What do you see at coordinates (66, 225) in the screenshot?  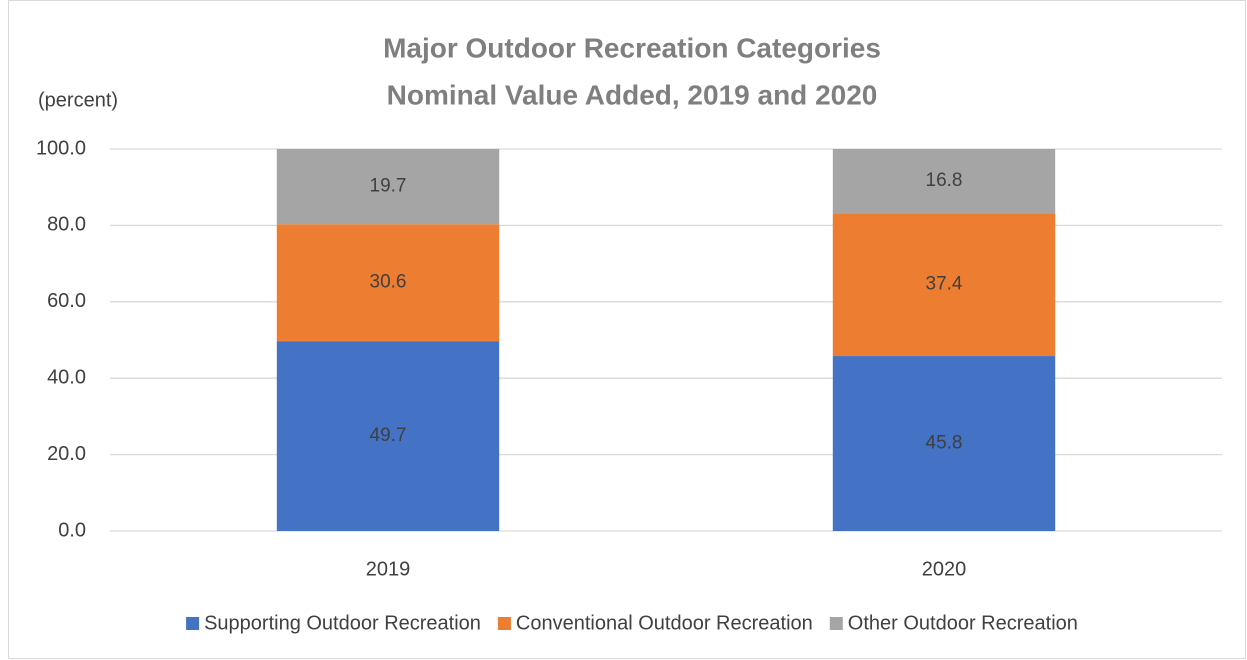 I see `y-tick-label: 80.0` at bounding box center [66, 225].